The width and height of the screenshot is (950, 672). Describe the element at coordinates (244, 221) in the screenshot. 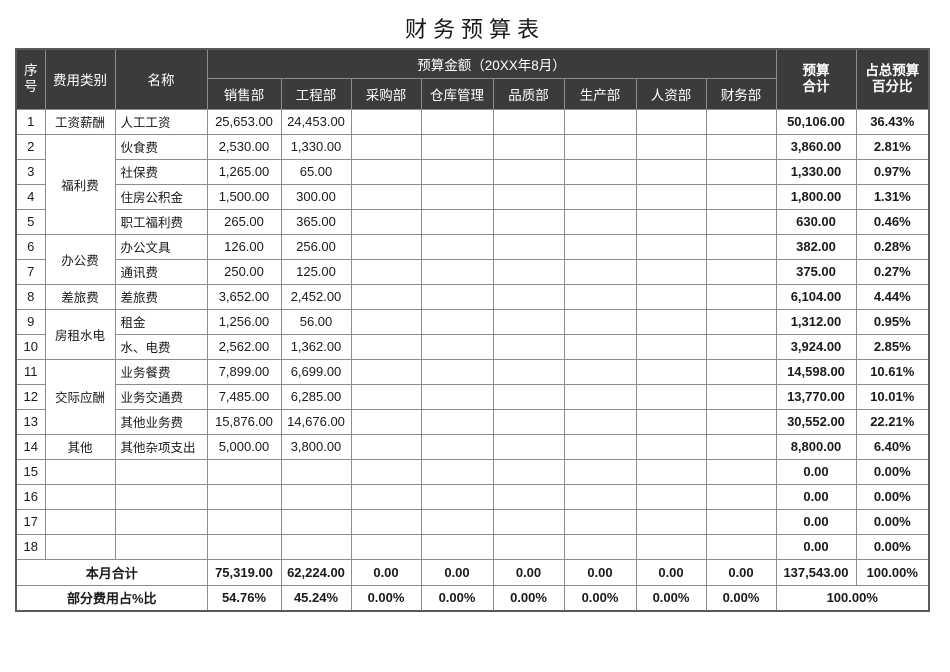

I see `dept-value-cell: 265.00` at that location.